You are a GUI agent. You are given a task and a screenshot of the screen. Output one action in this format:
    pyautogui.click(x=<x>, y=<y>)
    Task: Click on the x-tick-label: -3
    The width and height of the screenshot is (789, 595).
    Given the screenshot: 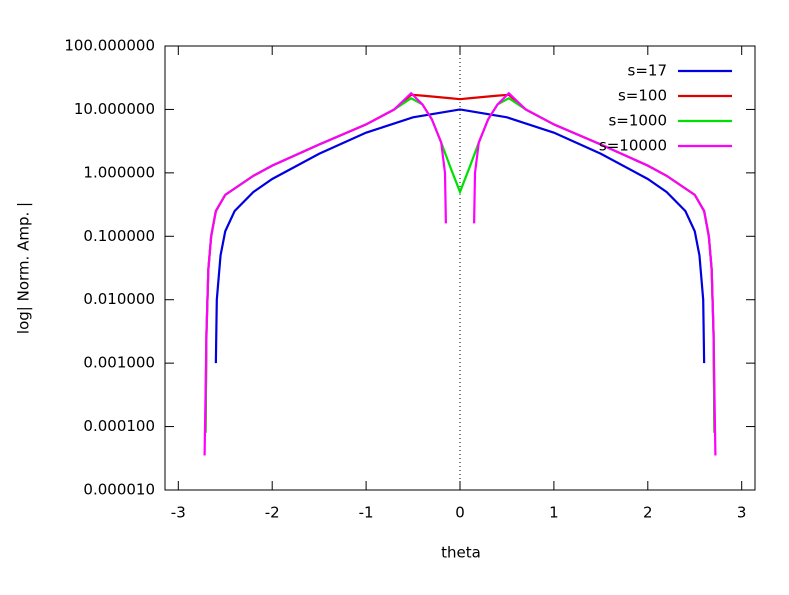 What is the action you would take?
    pyautogui.click(x=178, y=513)
    